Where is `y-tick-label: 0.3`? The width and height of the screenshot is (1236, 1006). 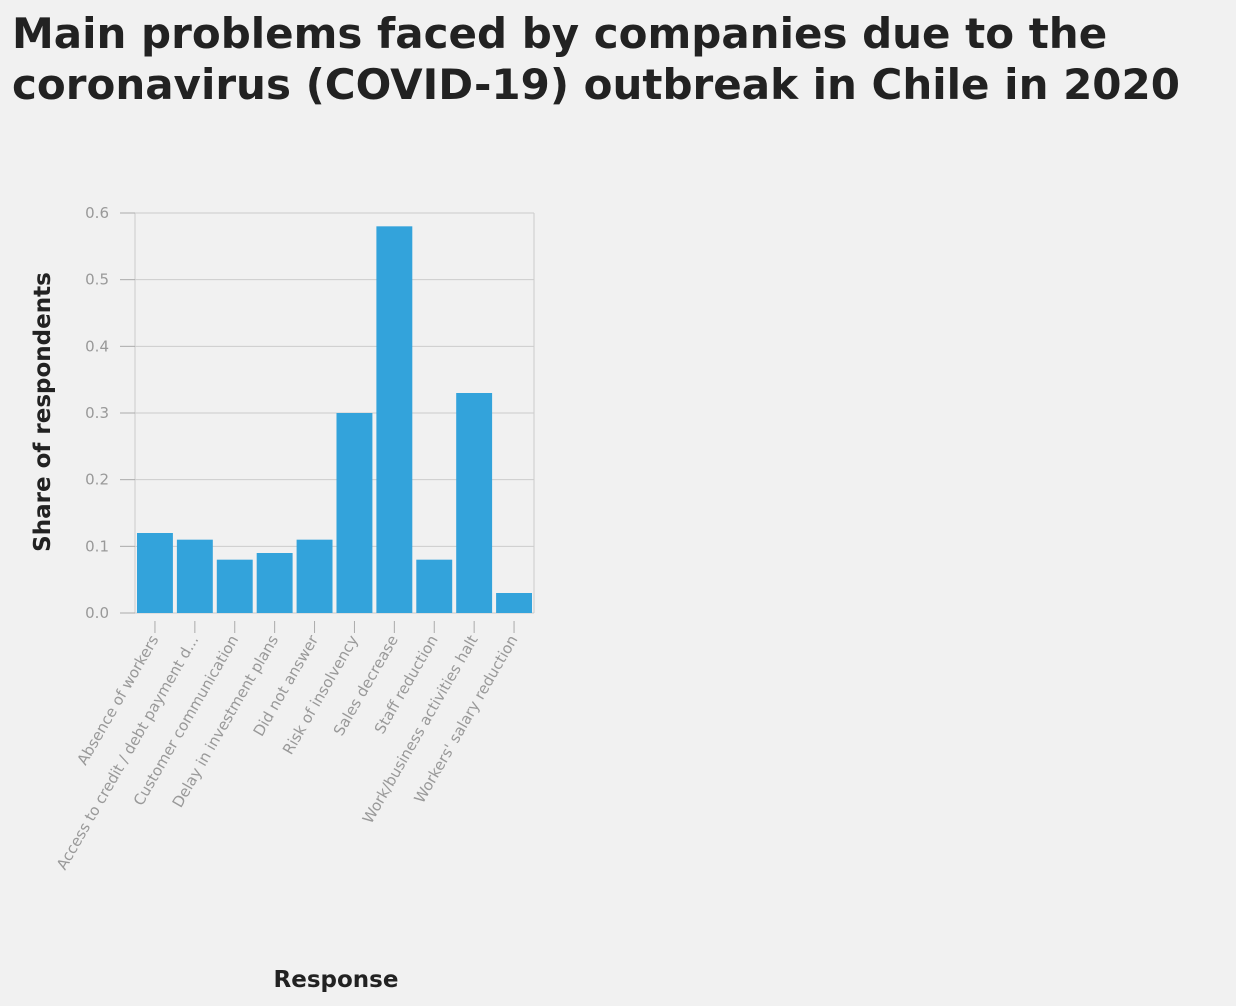
y-tick-label: 0.3 is located at coordinates (97, 413).